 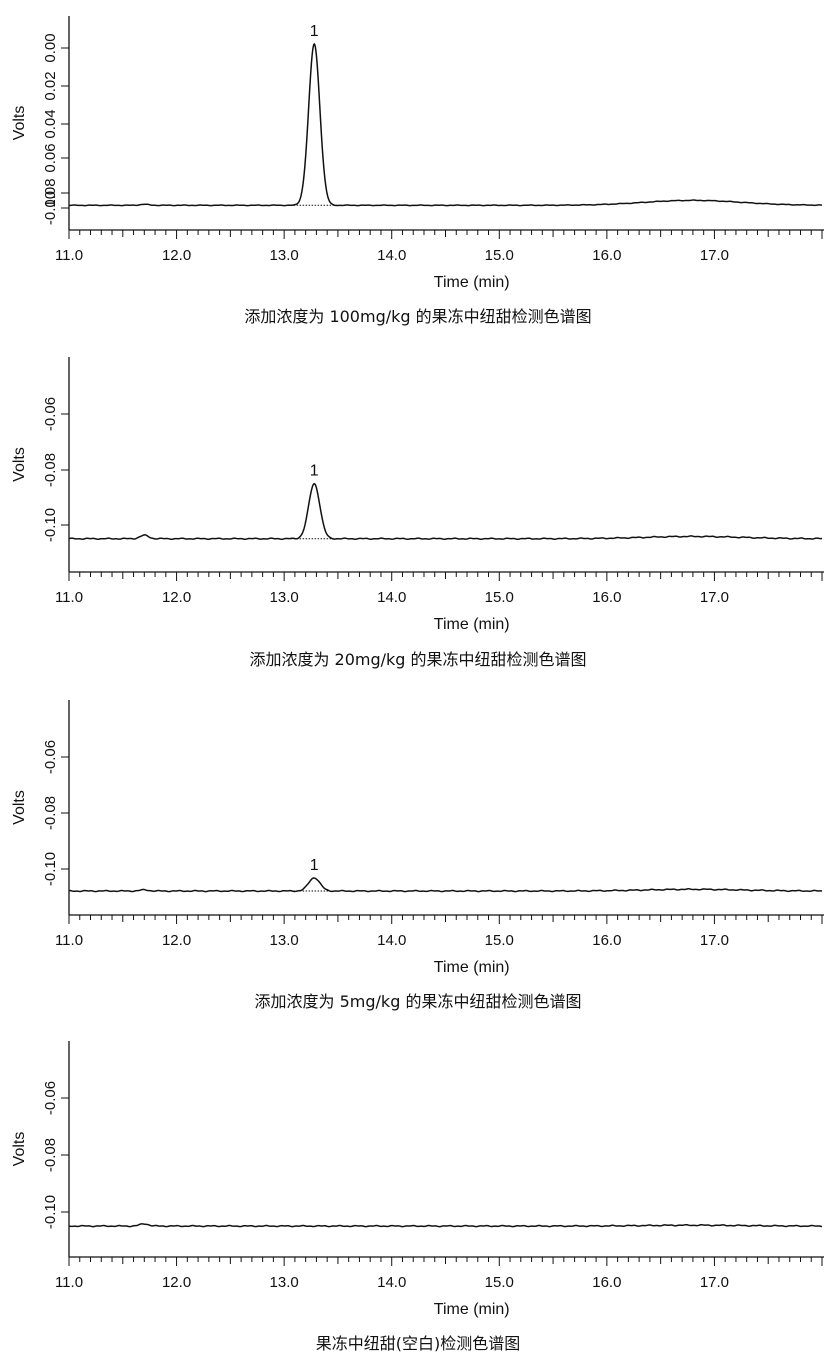 What do you see at coordinates (418, 316) in the screenshot?
I see `chart-caption: 添加浓度为 100mg/kg 的果冻中纽甜检测色谱图` at bounding box center [418, 316].